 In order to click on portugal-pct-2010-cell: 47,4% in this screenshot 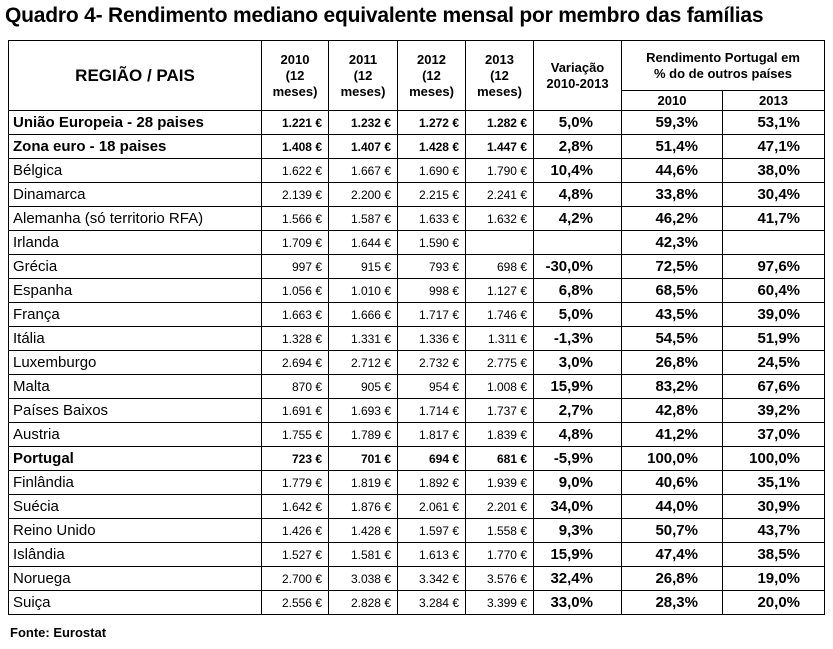, I will do `click(672, 554)`.